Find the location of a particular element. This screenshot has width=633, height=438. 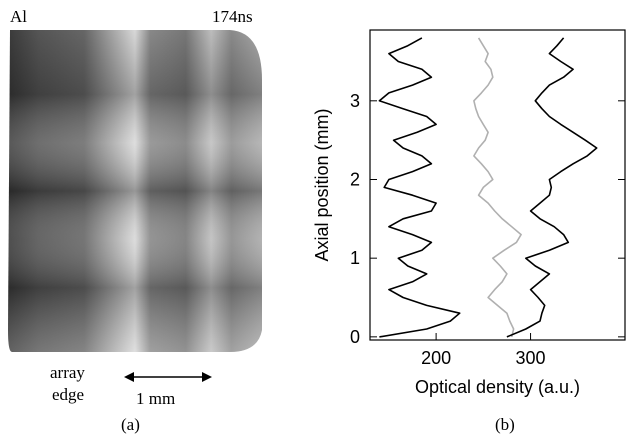

y-axis-label: Axial position (mm) is located at coordinates (322, 184).